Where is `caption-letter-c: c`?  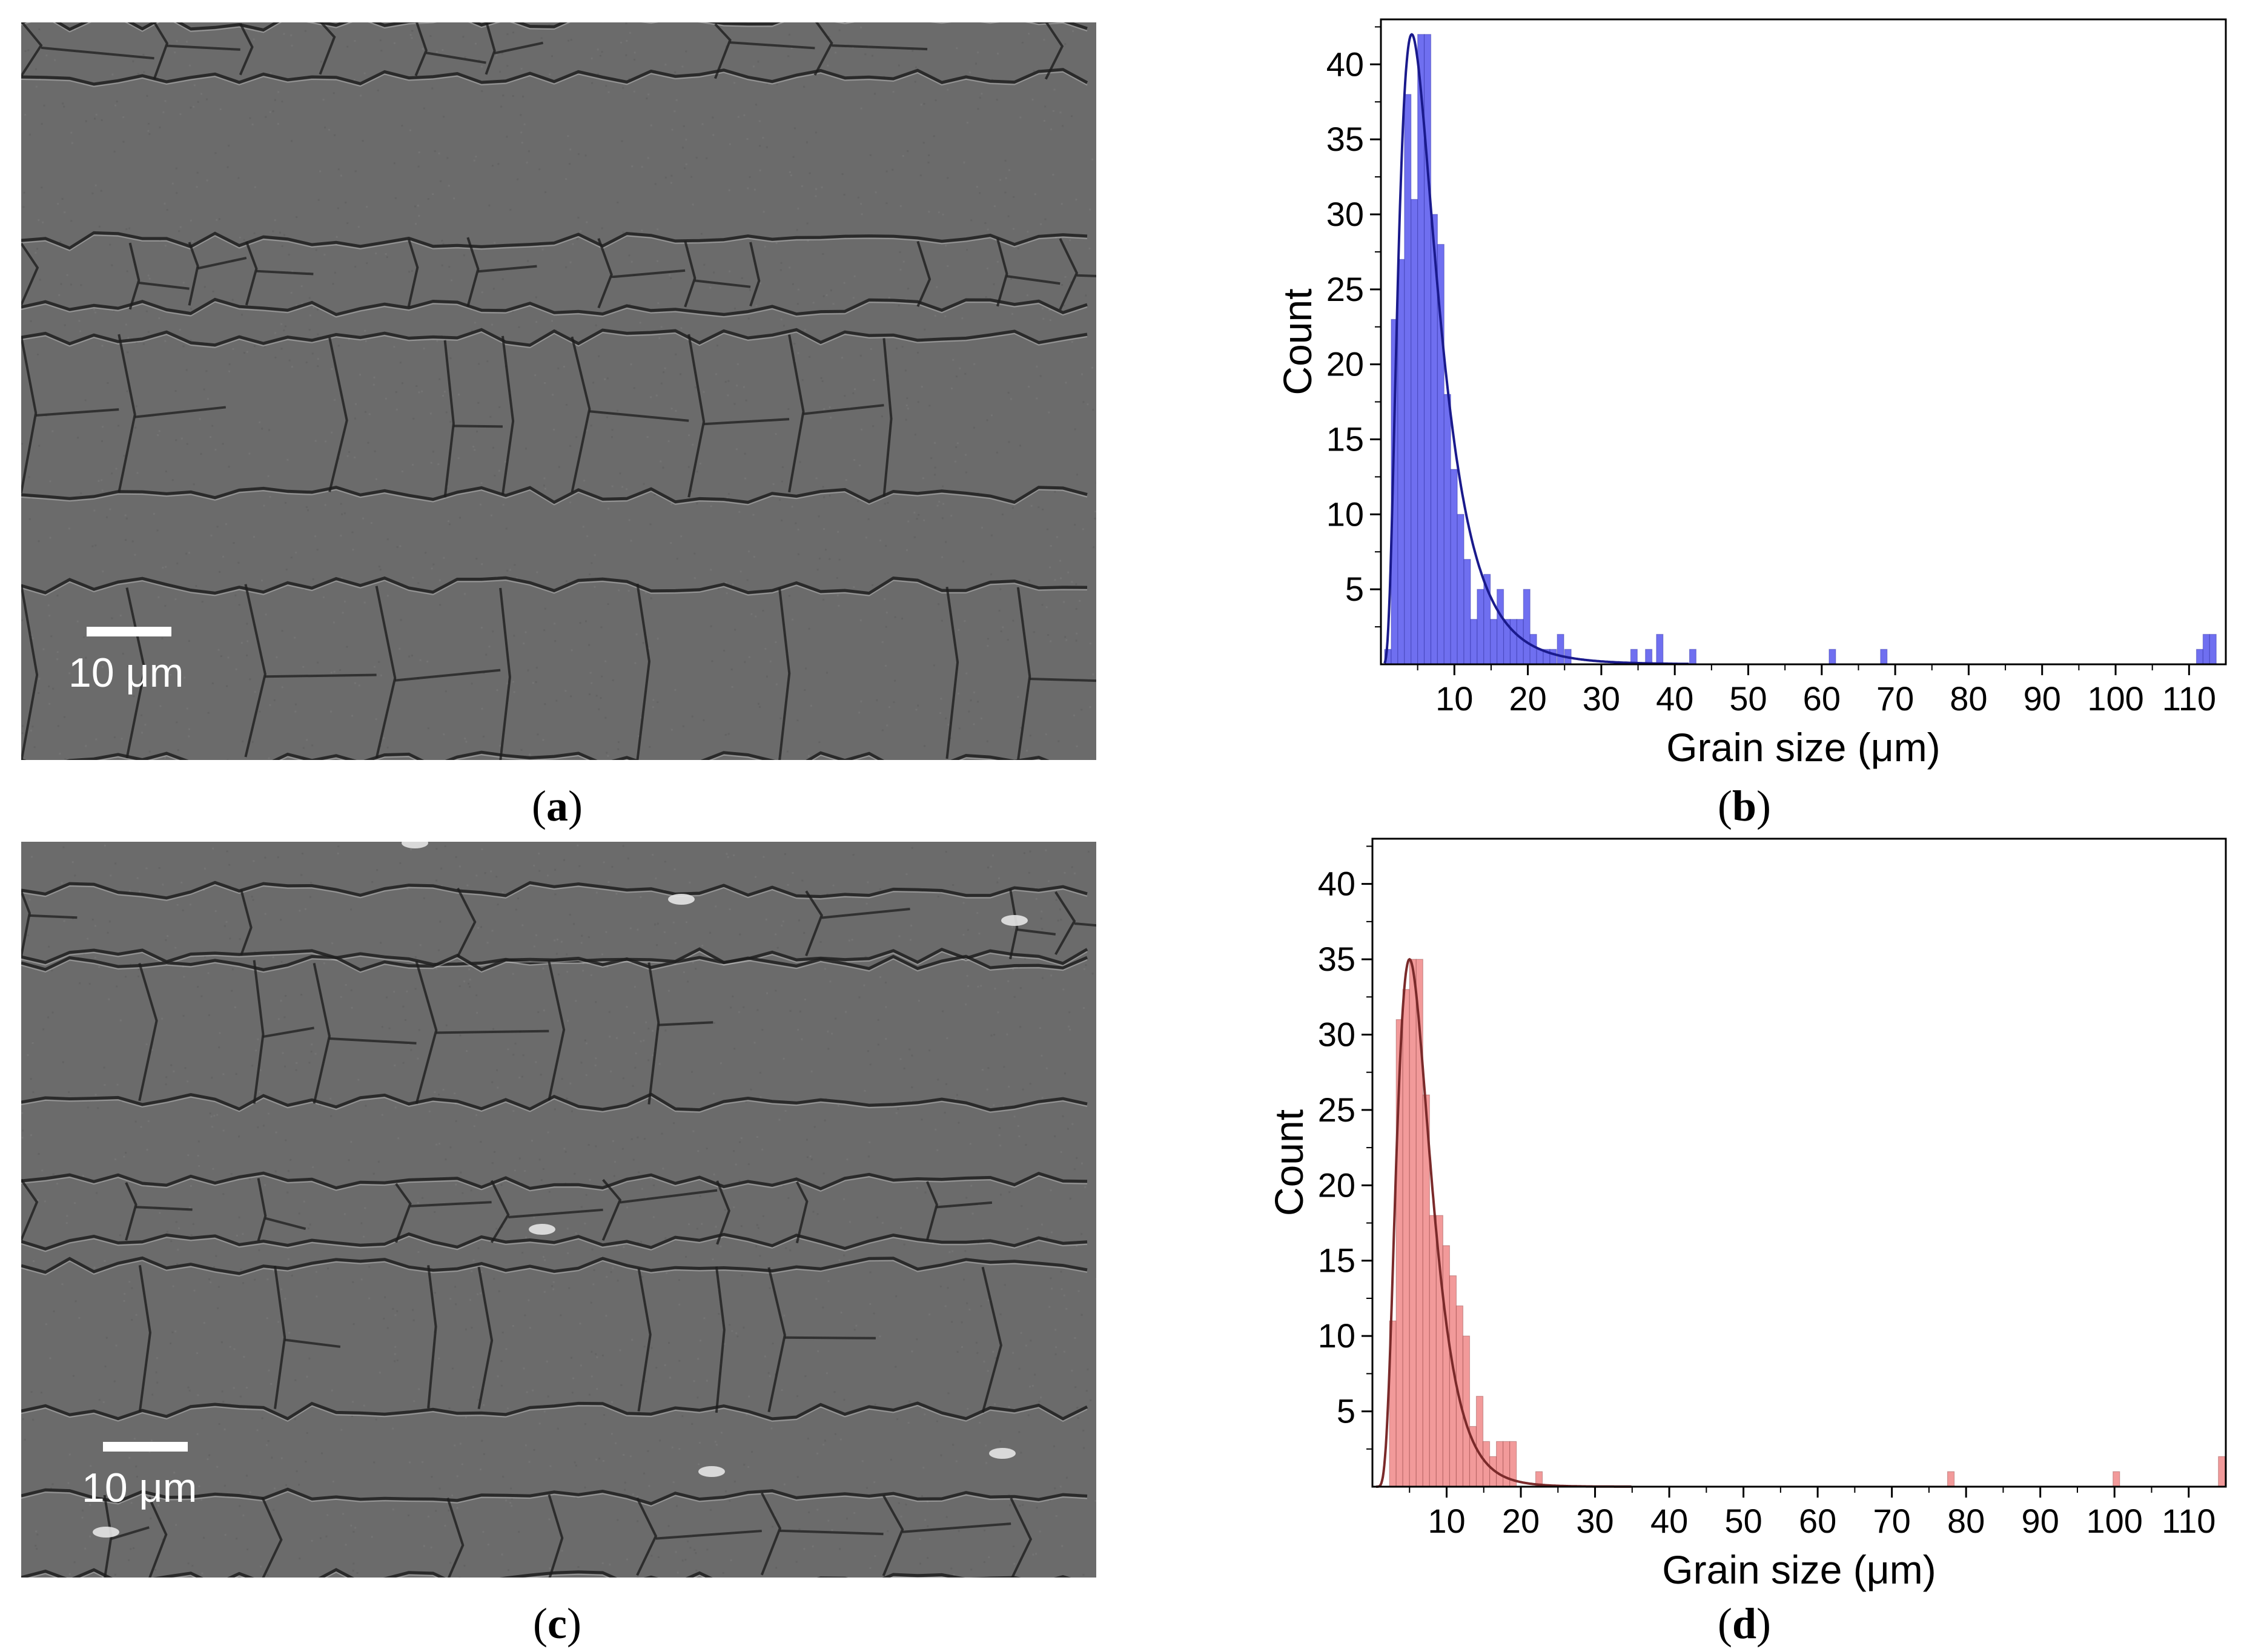 caption-letter-c: c is located at coordinates (557, 1623).